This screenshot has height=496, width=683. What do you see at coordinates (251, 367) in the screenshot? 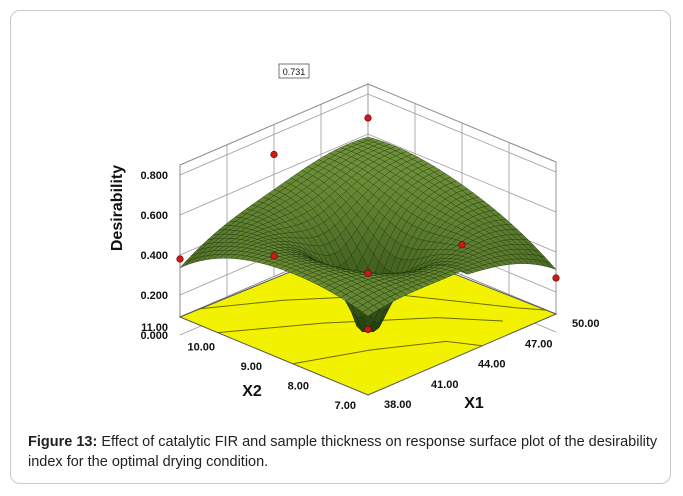
I see `y-tick-label: 9.00` at bounding box center [251, 367].